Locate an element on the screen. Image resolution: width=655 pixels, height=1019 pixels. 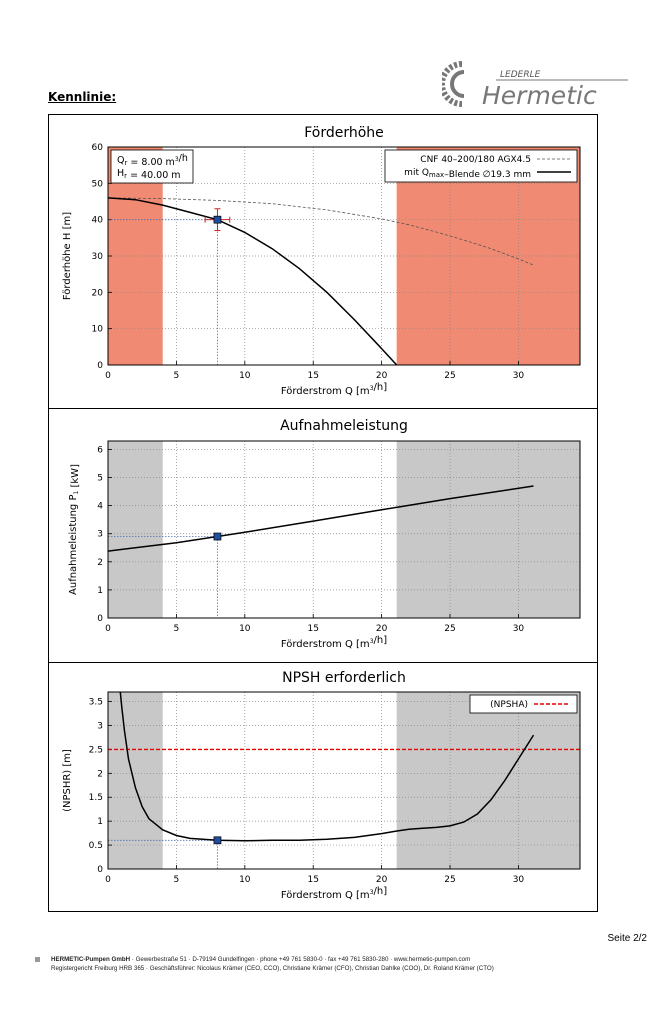
y-tick-label: 3.5 is located at coordinates (96, 703).